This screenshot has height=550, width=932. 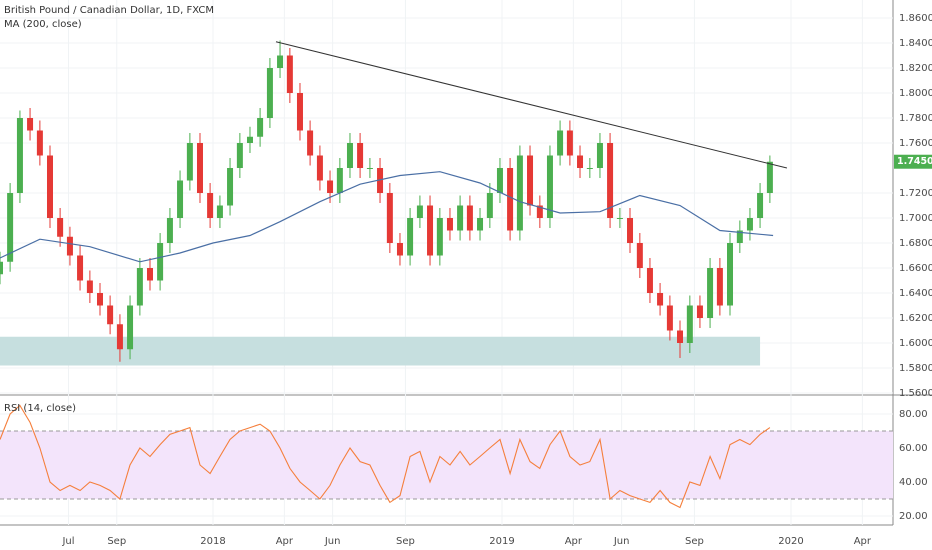 What do you see at coordinates (380, 351) in the screenshot?
I see `support-zone` at bounding box center [380, 351].